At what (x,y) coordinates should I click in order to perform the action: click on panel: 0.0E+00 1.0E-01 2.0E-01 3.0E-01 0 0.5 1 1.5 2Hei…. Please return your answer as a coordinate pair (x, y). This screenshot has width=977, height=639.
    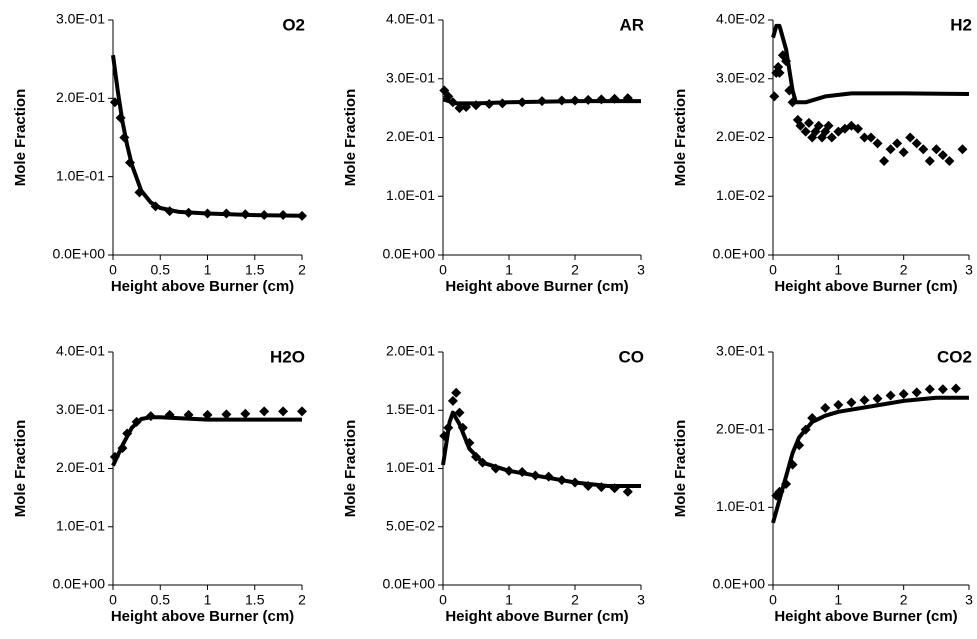
    Looking at the image, I should click on (159, 153).